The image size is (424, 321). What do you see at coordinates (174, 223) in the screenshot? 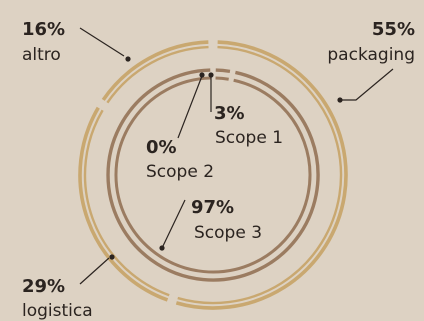
I see `scope3-leader-line` at bounding box center [174, 223].